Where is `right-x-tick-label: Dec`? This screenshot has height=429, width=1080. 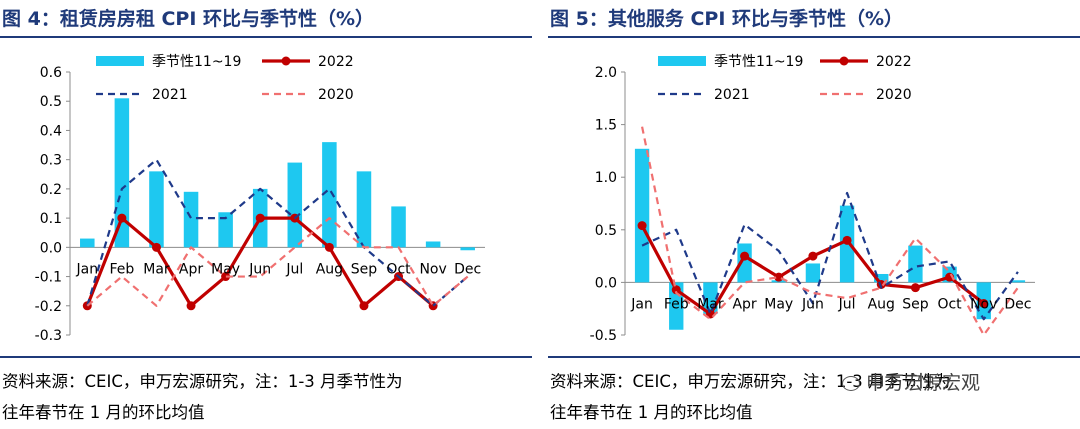
right-x-tick-label: Dec is located at coordinates (1017, 304).